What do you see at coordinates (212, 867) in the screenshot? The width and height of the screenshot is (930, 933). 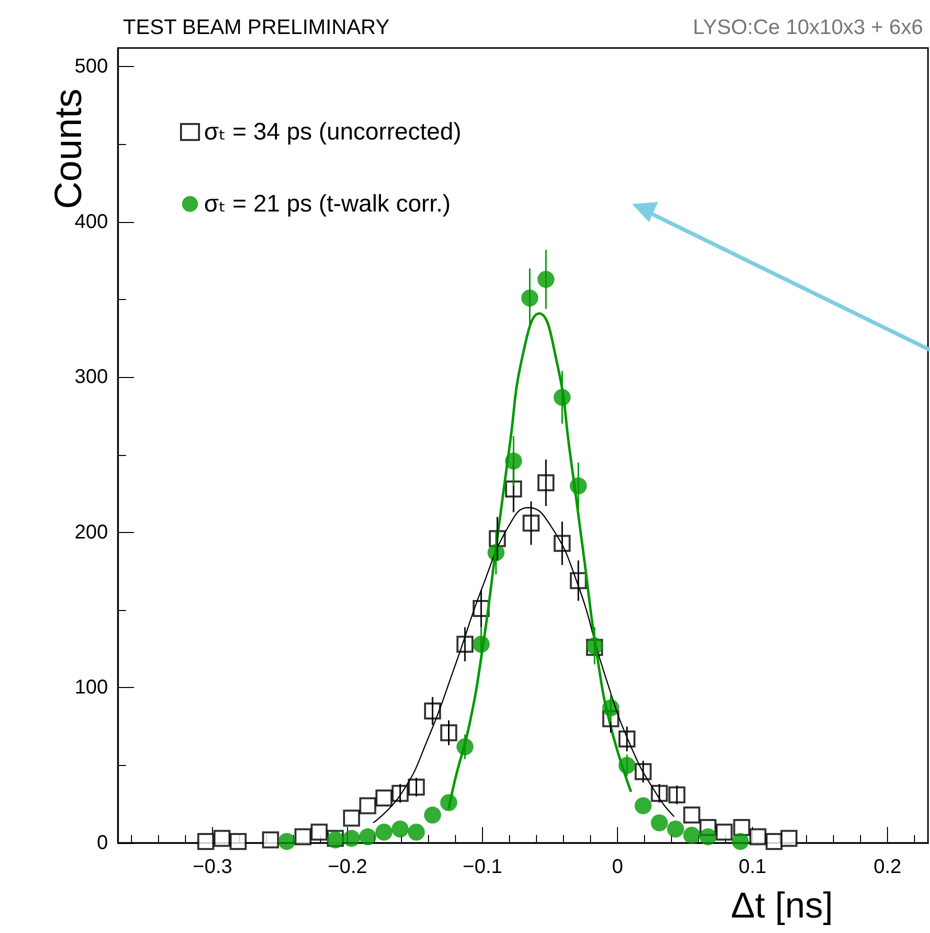 I see `x-tick-label: −0.3` at bounding box center [212, 867].